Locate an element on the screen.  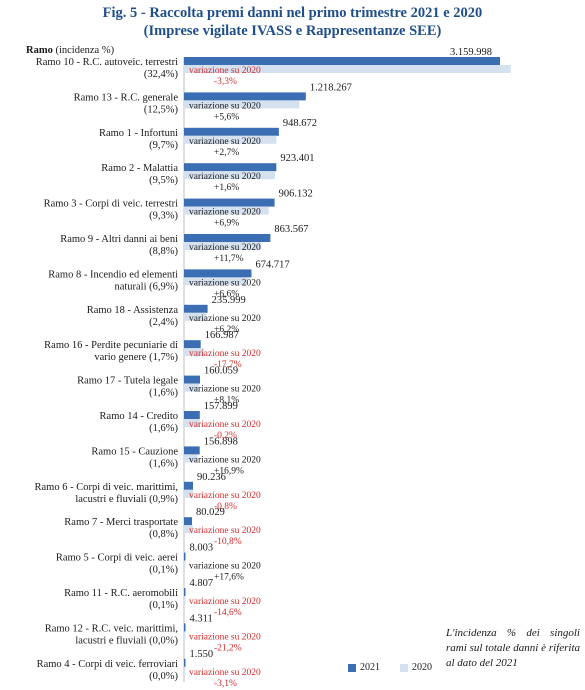
variation-value: +16,9% is located at coordinates (229, 471).